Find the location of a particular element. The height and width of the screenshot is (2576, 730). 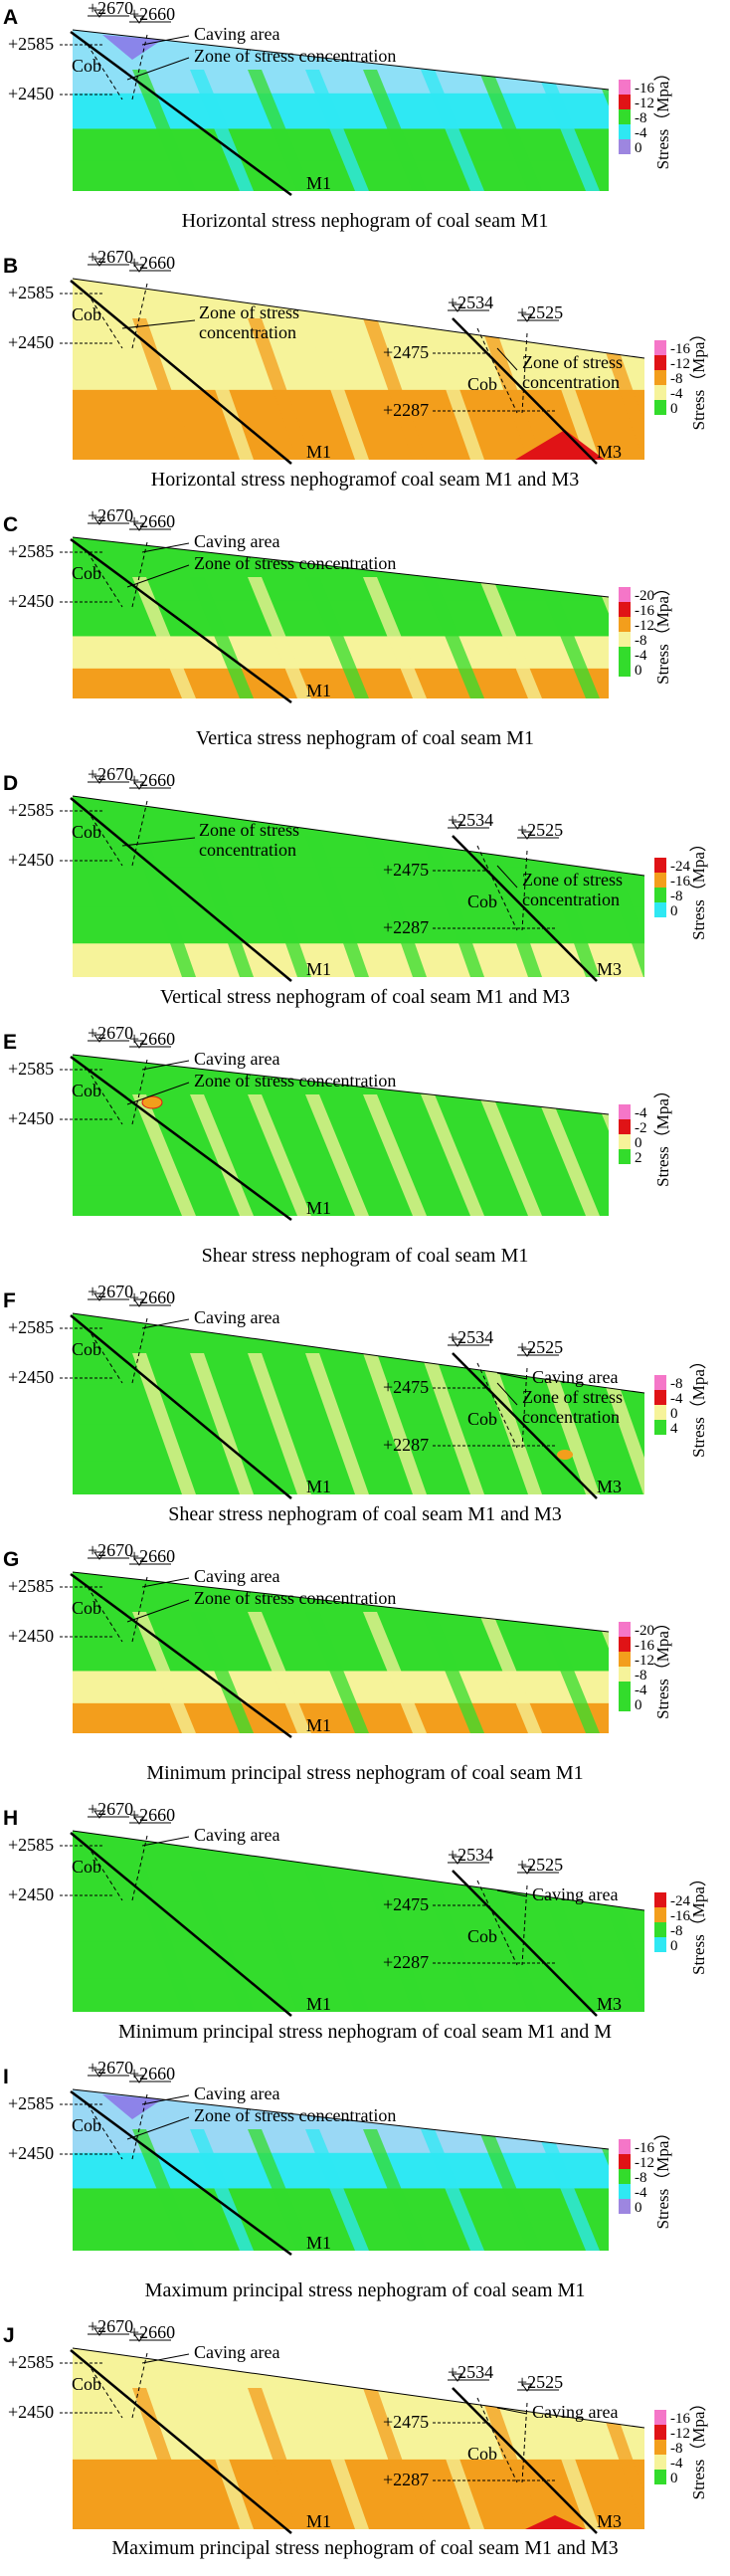

elevation-2287: +2287 is located at coordinates (406, 1962).